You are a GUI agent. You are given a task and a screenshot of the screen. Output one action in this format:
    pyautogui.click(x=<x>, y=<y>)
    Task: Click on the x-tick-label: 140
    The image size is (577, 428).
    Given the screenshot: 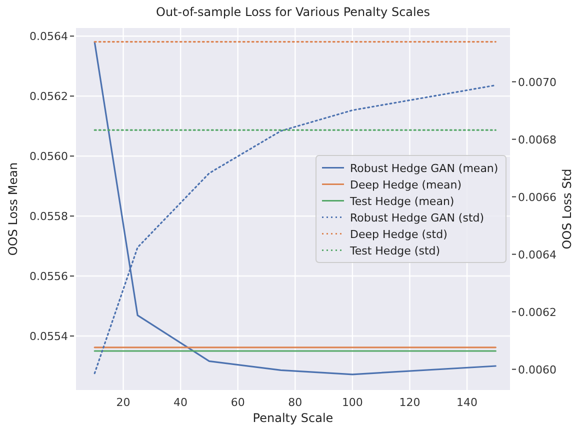 What is the action you would take?
    pyautogui.click(x=467, y=402)
    